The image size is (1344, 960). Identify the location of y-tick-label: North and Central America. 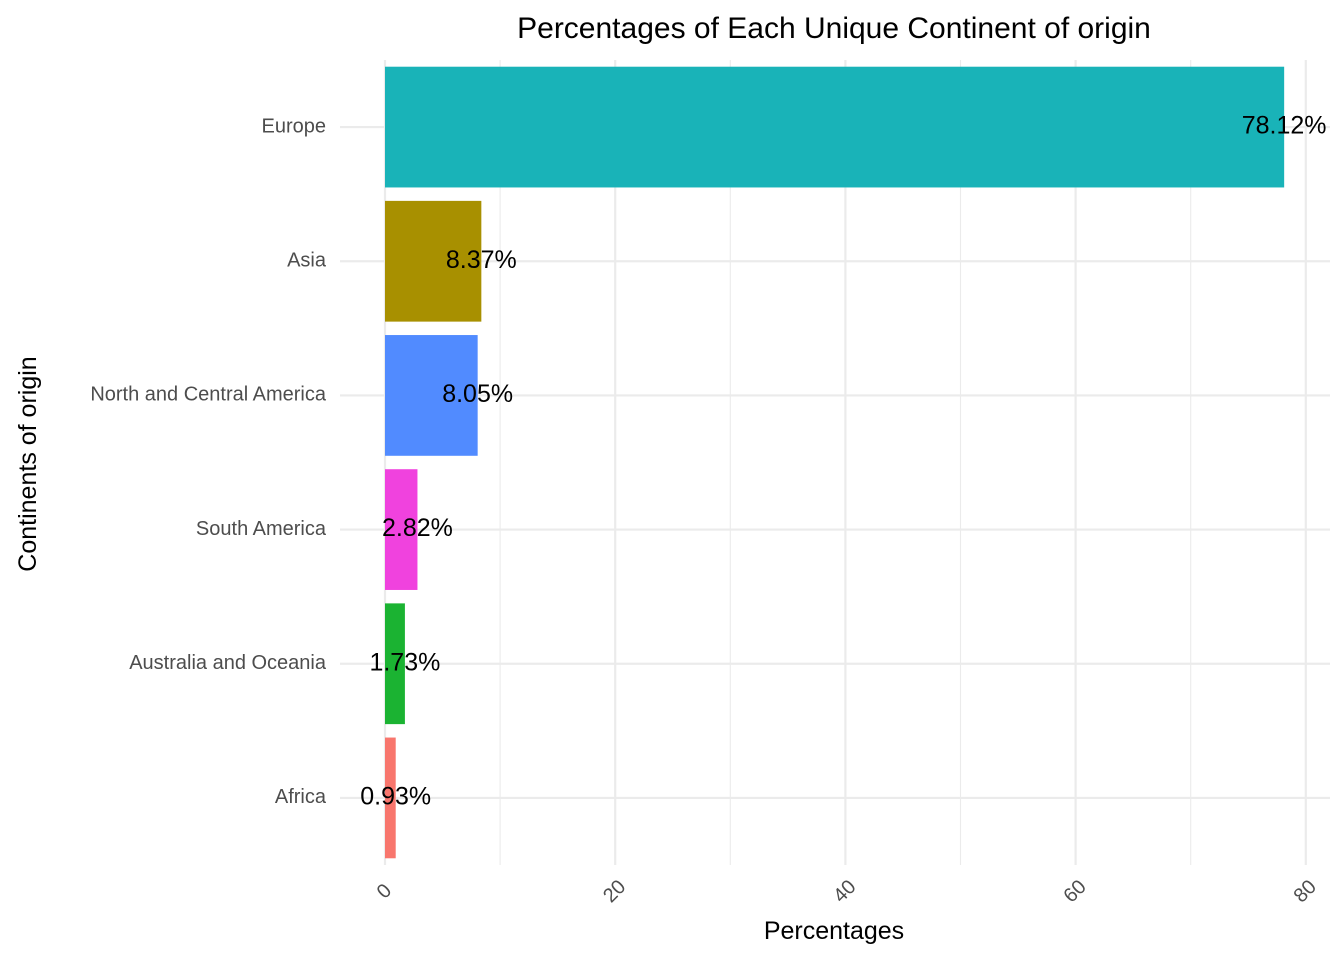
(208, 395).